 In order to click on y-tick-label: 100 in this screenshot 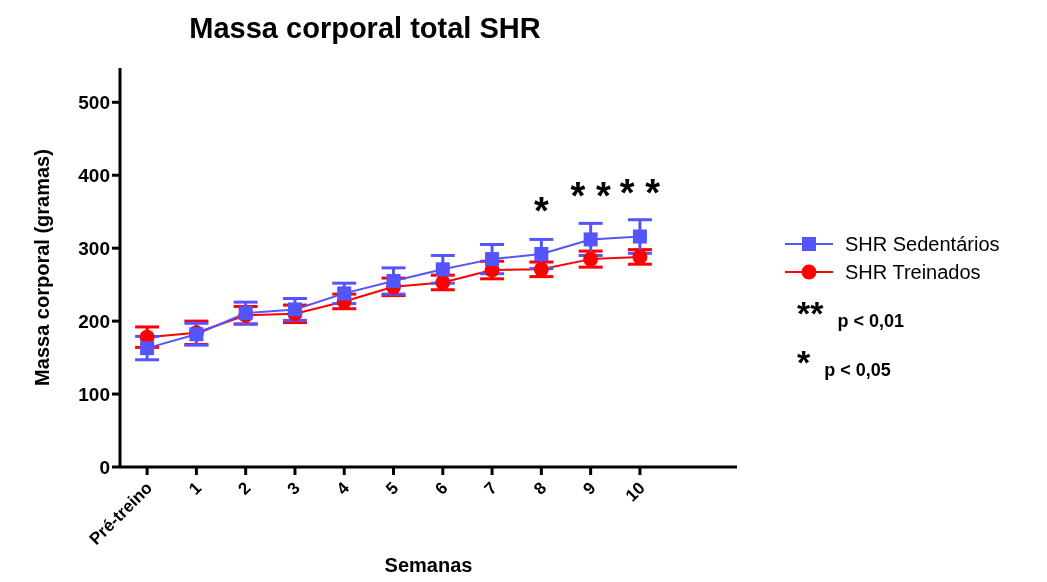, I will do `click(94, 394)`.